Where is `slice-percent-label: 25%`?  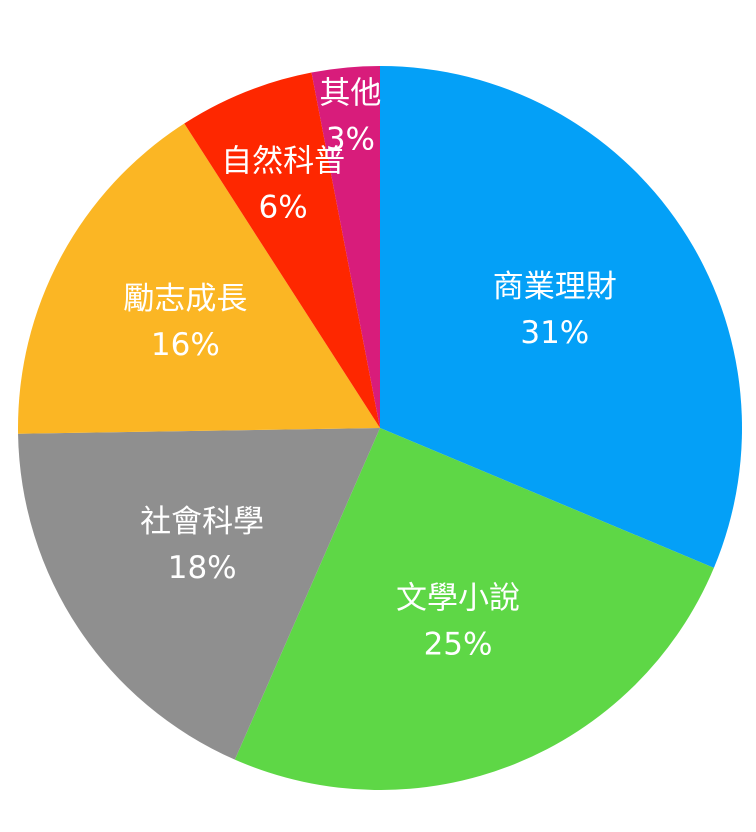 slice-percent-label: 25% is located at coordinates (458, 644).